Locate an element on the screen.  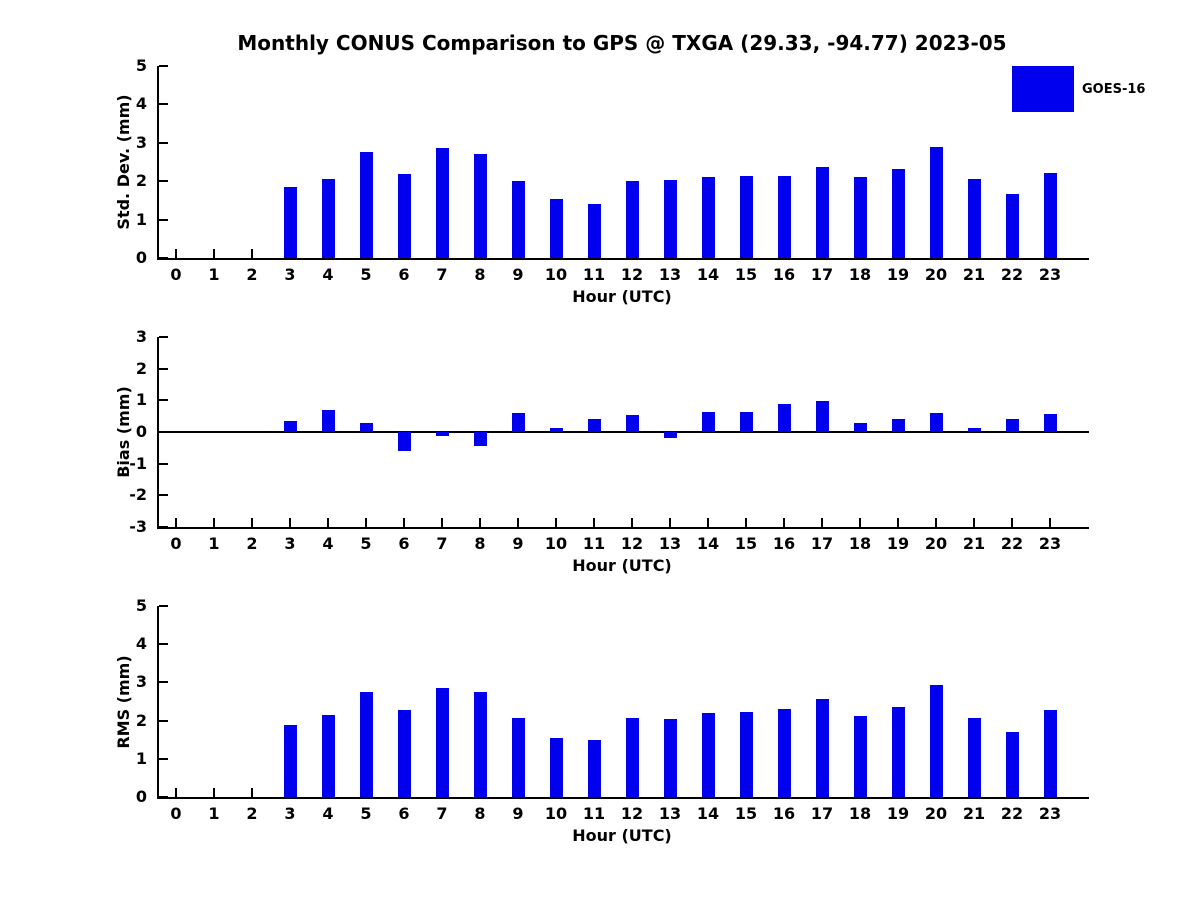
y-tick-label: 5 is located at coordinates (141, 65).